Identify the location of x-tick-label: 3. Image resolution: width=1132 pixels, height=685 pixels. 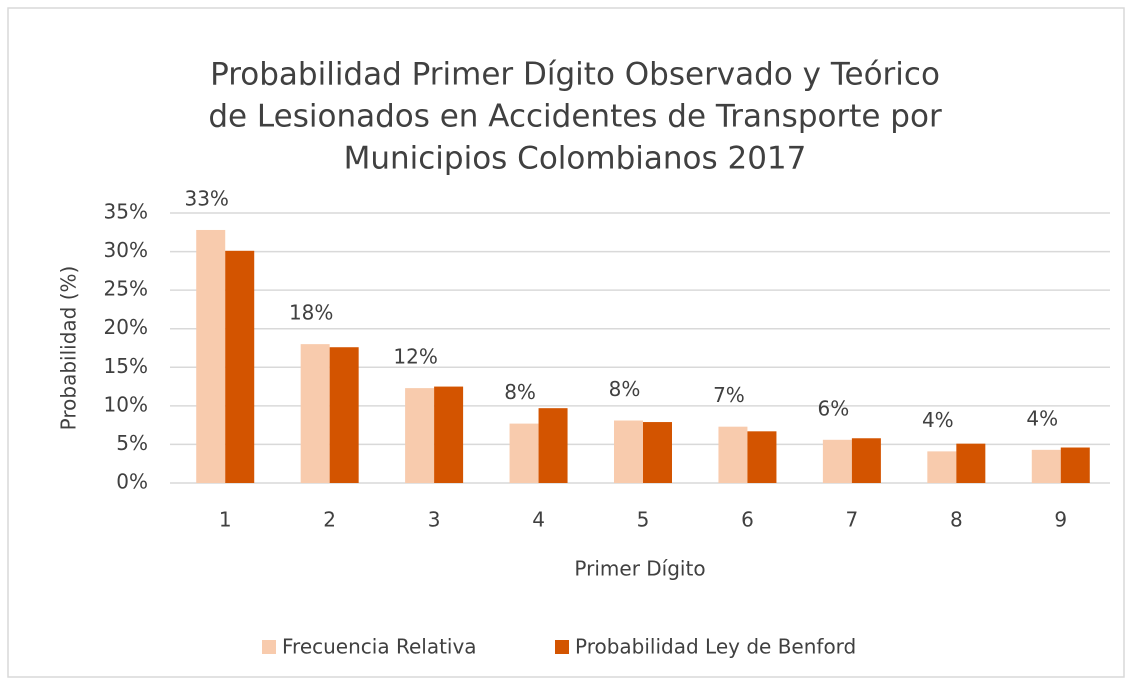
(434, 520).